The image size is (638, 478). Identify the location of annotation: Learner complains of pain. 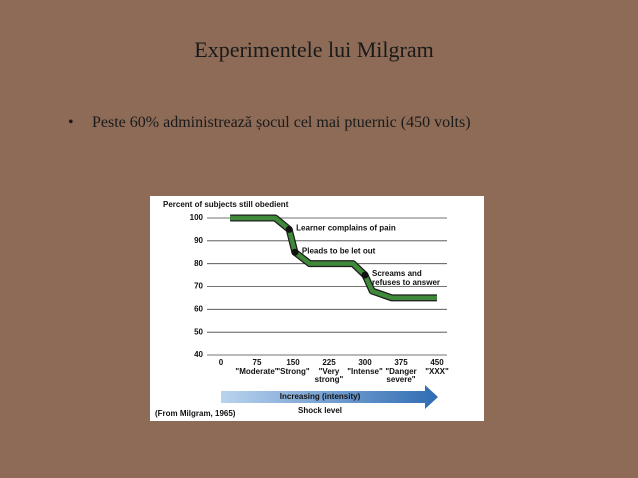
(346, 228).